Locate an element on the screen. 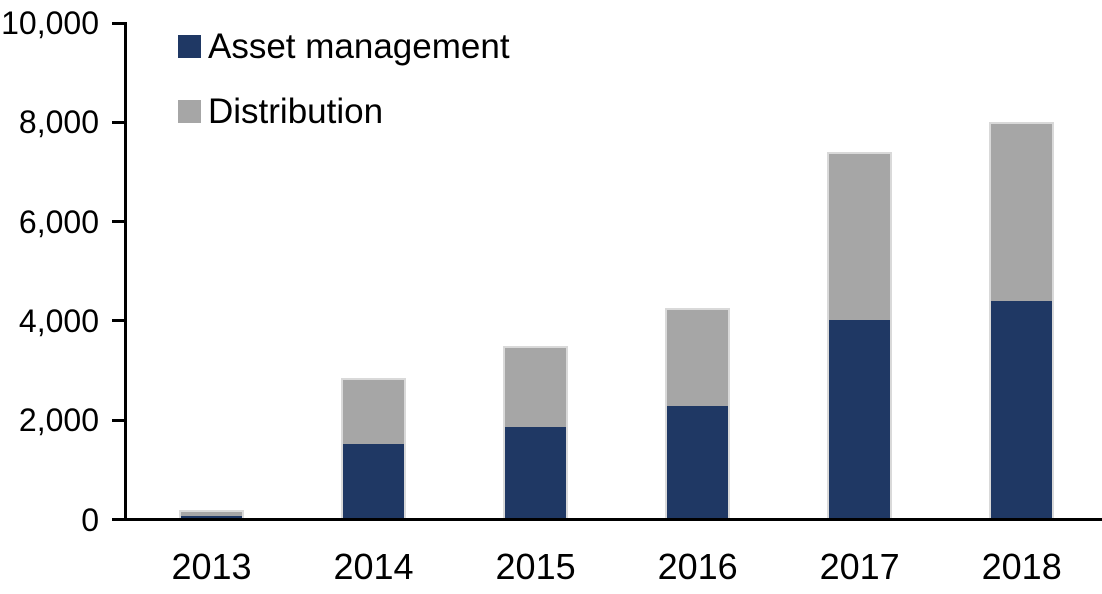 Image resolution: width=1102 pixels, height=594 pixels. bar-segment-asset-management-2016 is located at coordinates (698, 462).